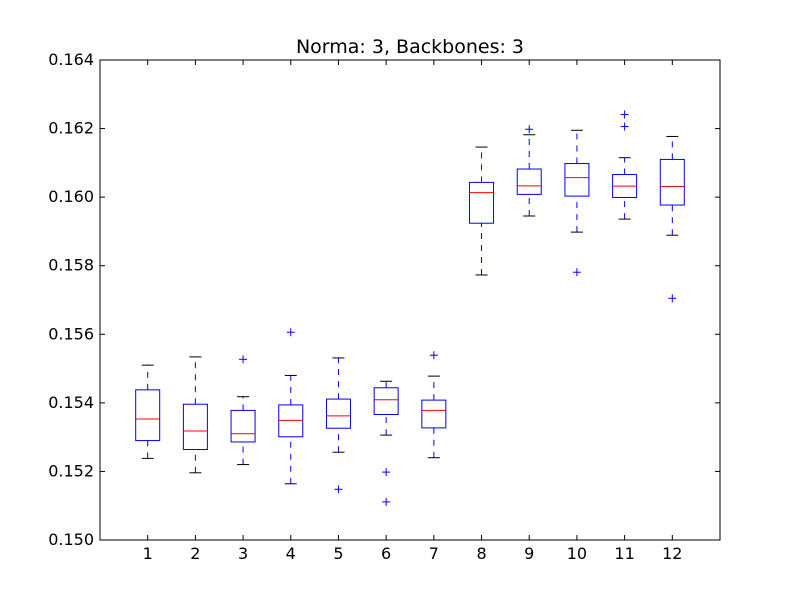  Describe the element at coordinates (71, 470) in the screenshot. I see `y-tick-label: 0.152` at that location.